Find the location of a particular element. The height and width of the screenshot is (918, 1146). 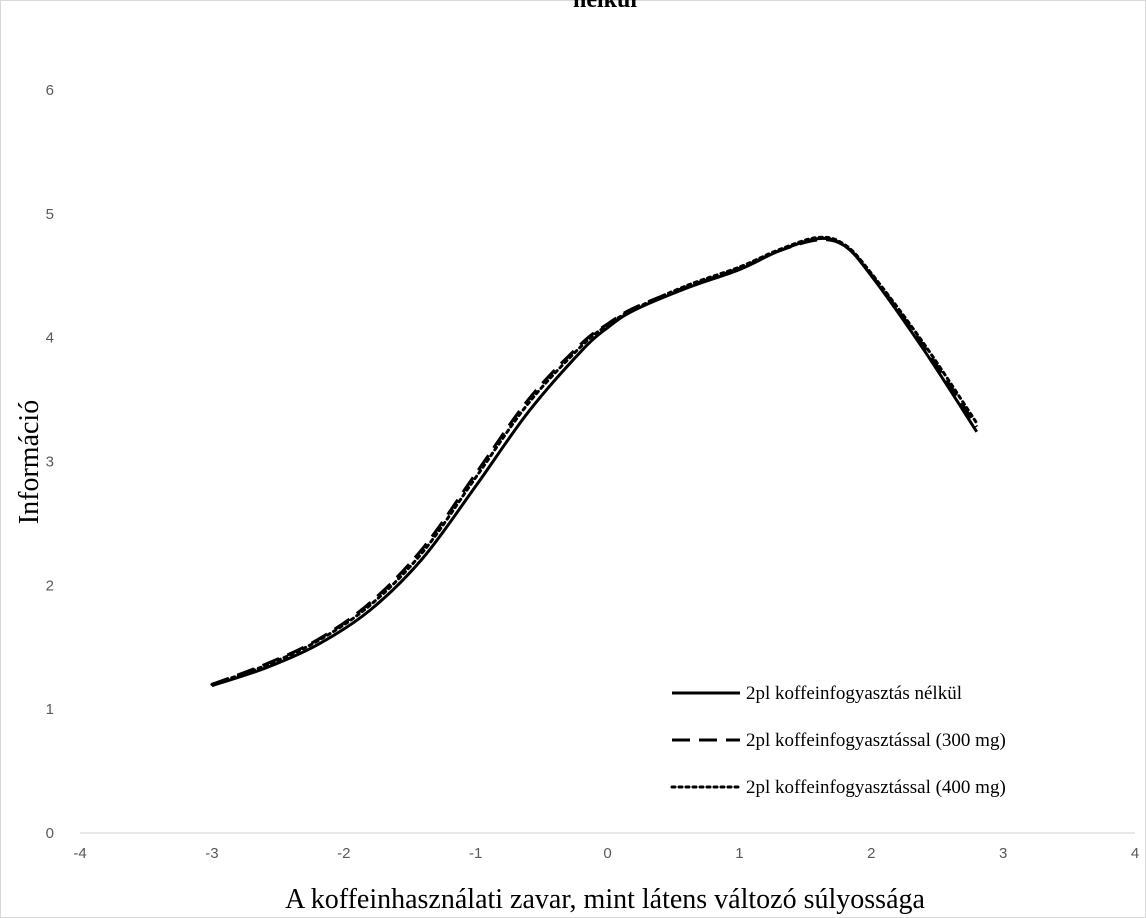

x-tick-label: 0 is located at coordinates (607, 853).